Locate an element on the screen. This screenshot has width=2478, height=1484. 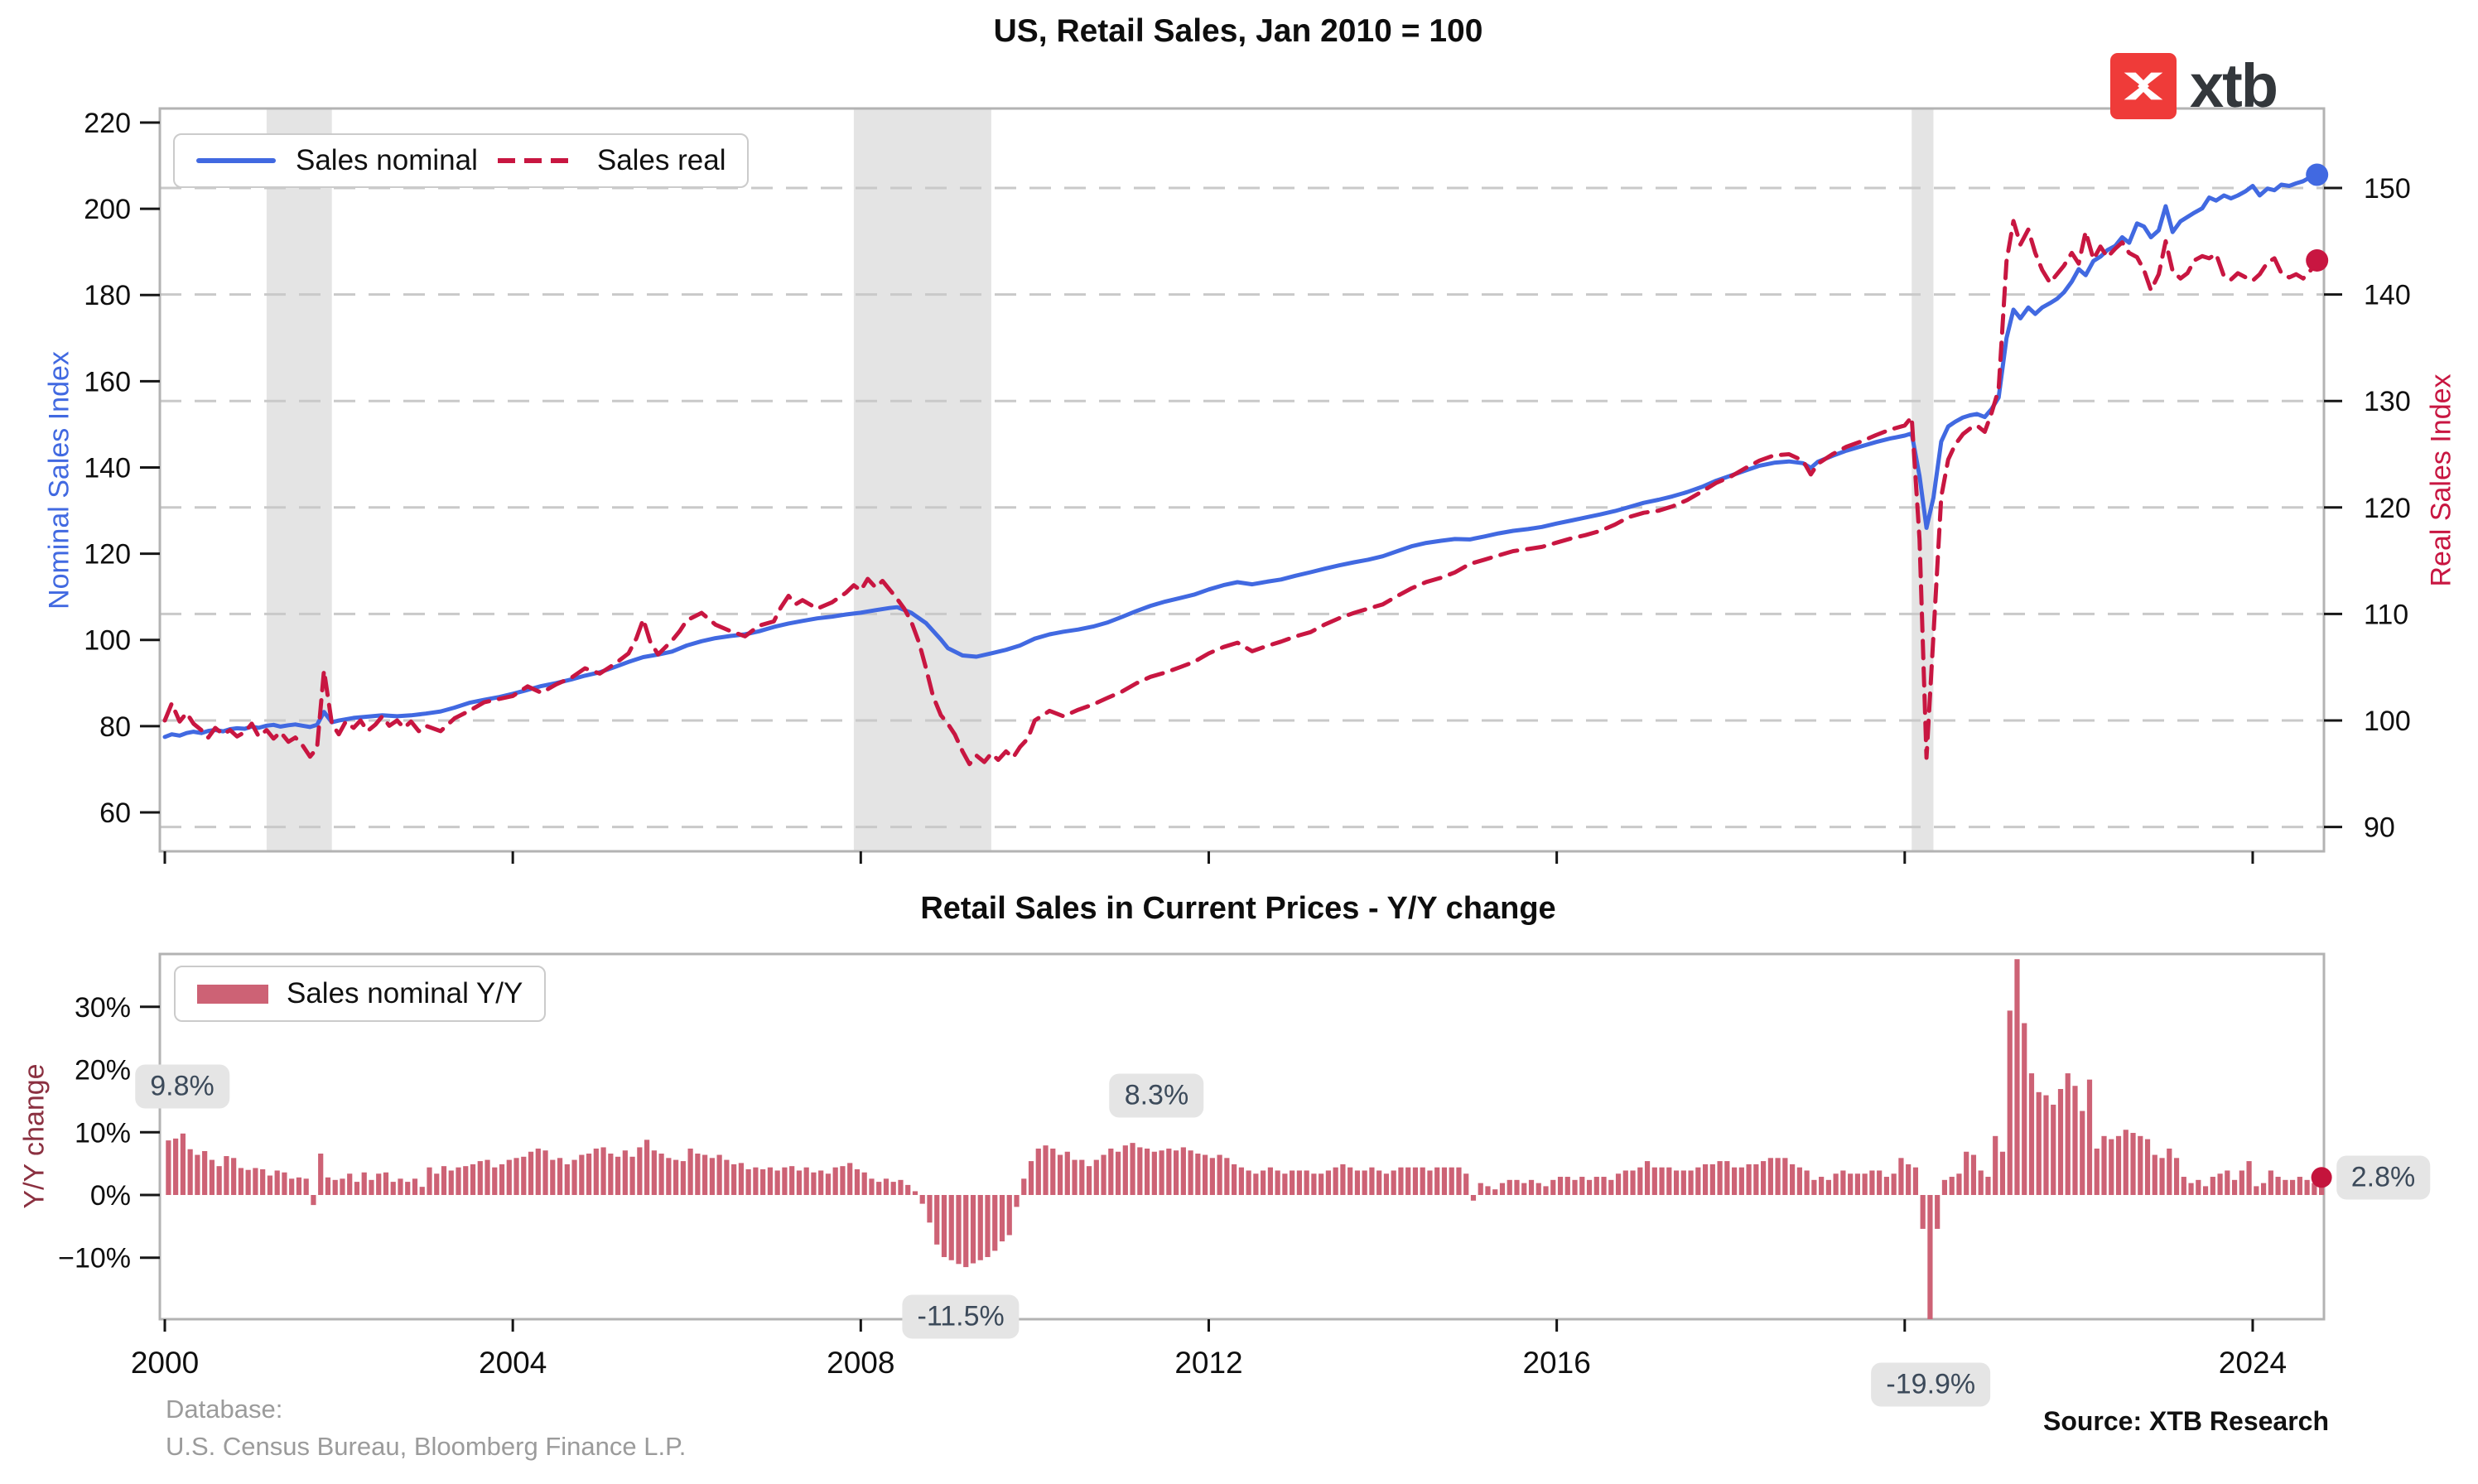
svg-text: 10% is located at coordinates (103, 1133).